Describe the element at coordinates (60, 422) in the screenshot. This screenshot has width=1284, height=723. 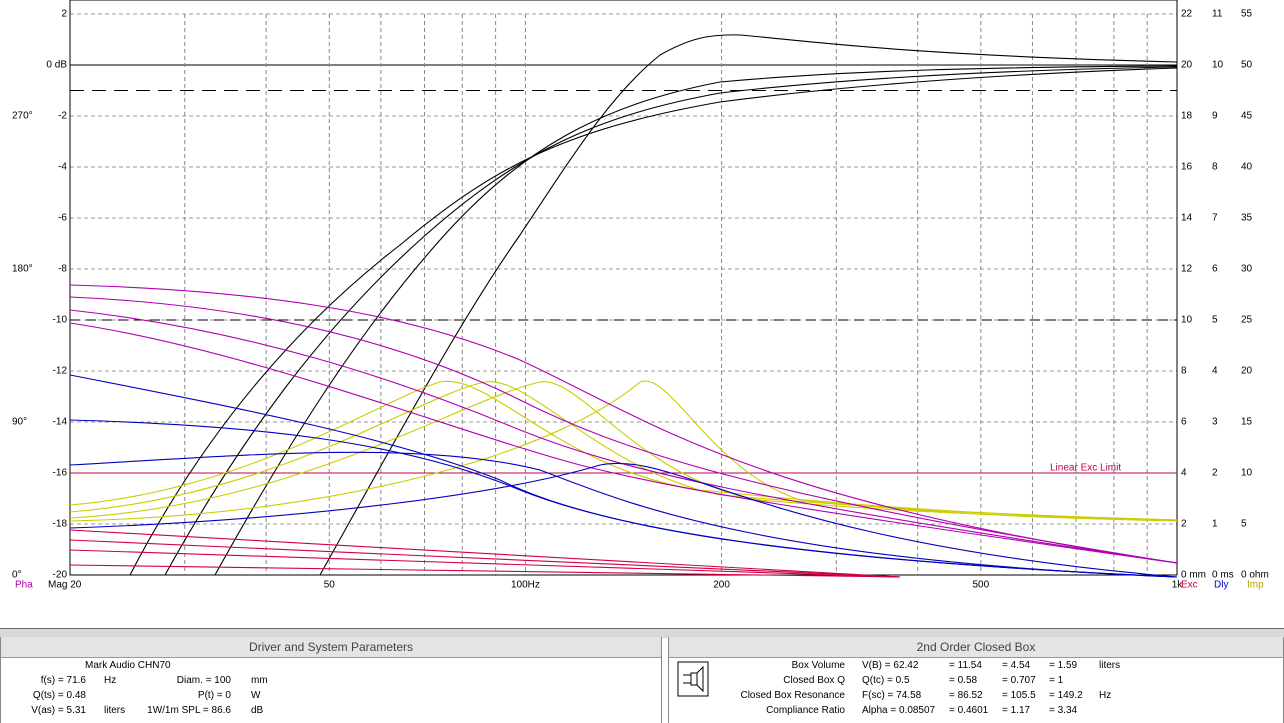
I see `y-tick-label: -14` at that location.